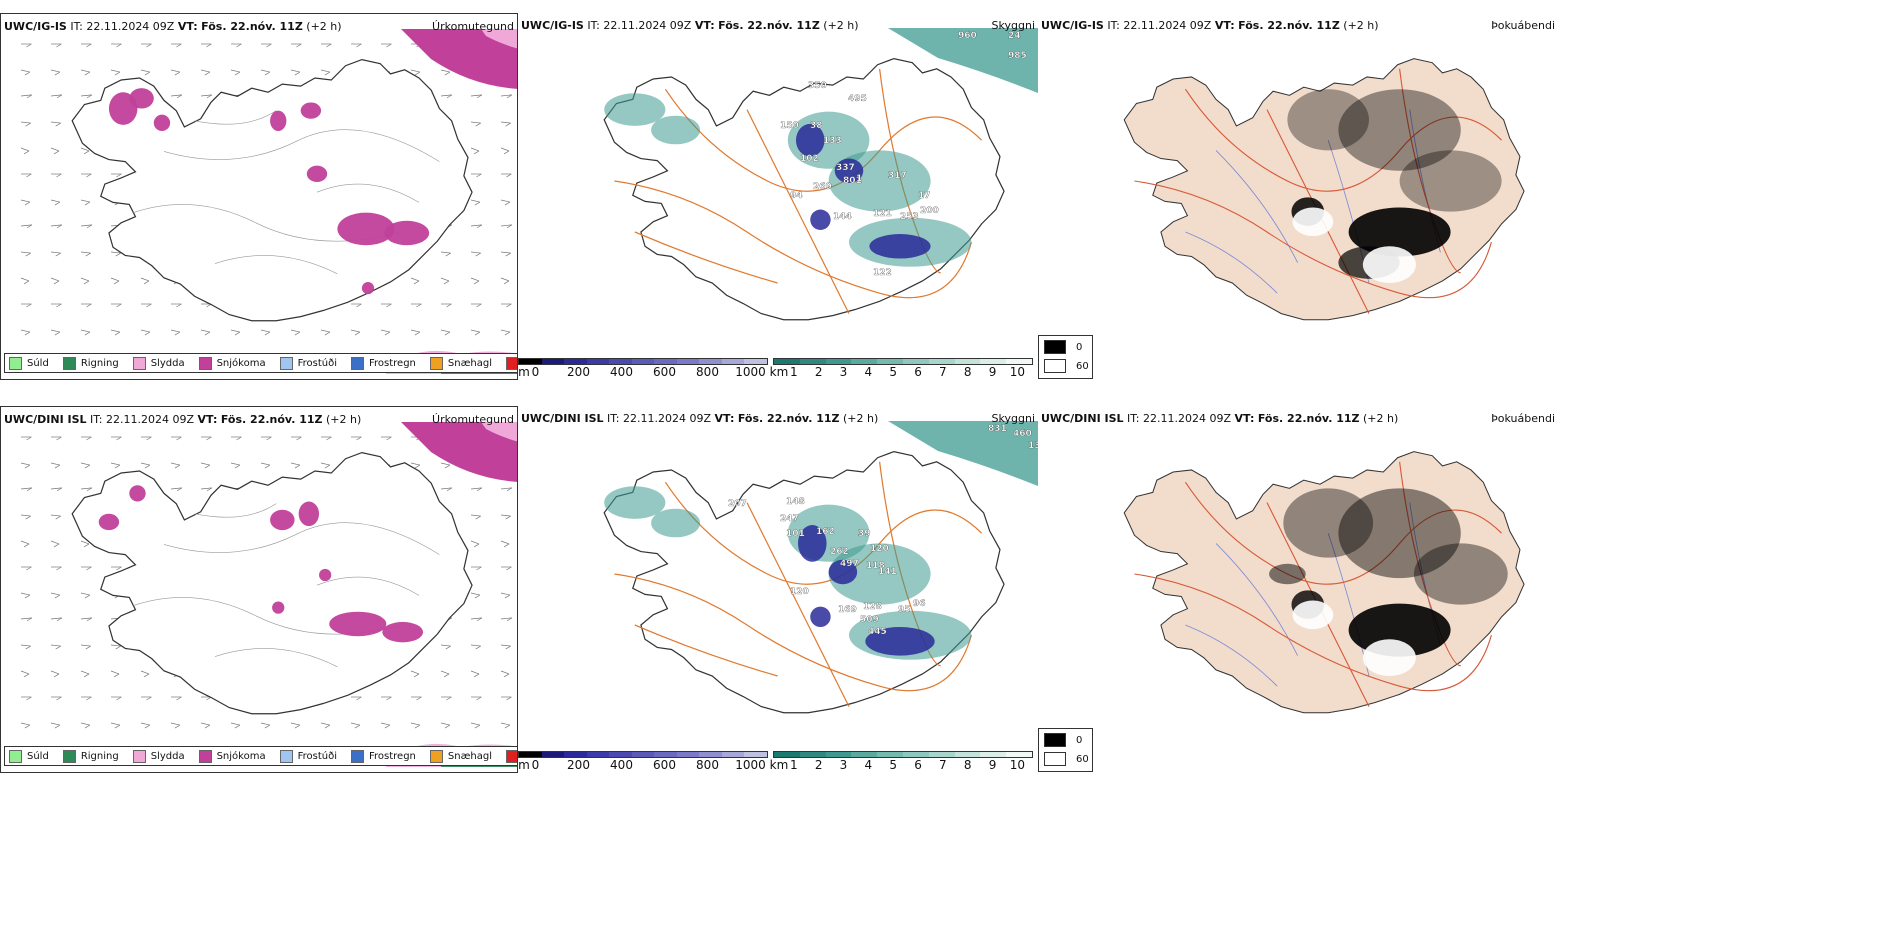  I want to click on colorbar-tick-label: 600, so click(664, 765).